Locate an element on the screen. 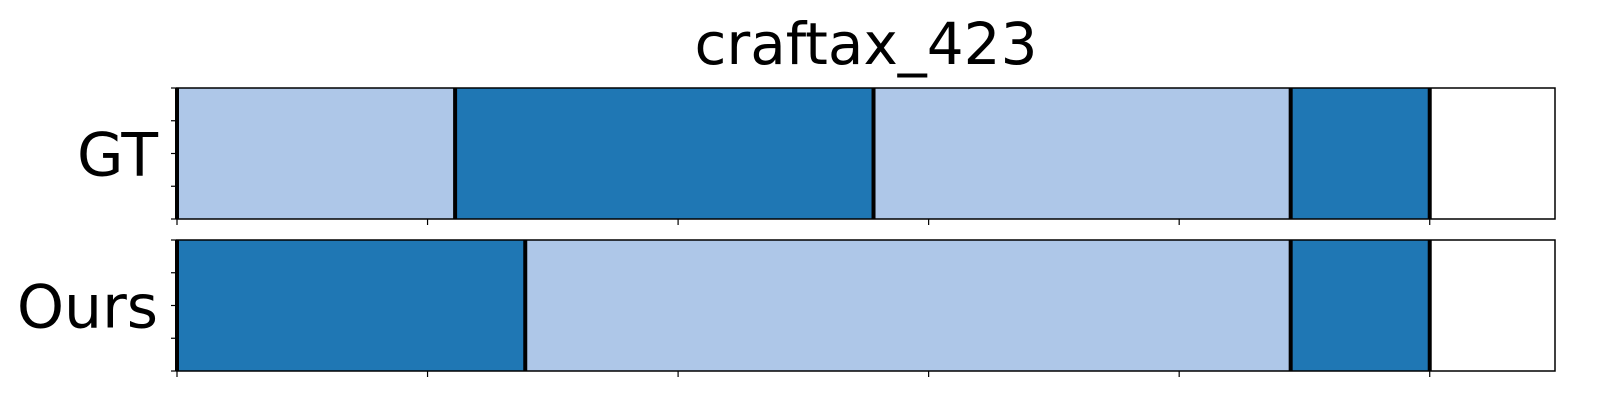 This screenshot has width=1600, height=400. row-label-ours: Ours is located at coordinates (87, 308).